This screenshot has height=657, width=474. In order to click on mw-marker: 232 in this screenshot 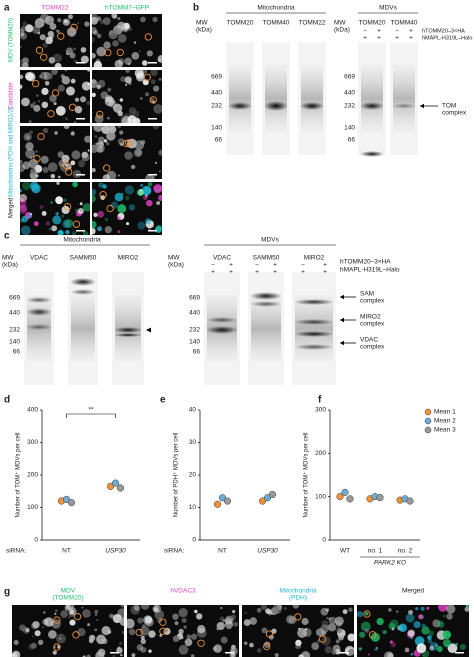, I will do `click(349, 106)`.